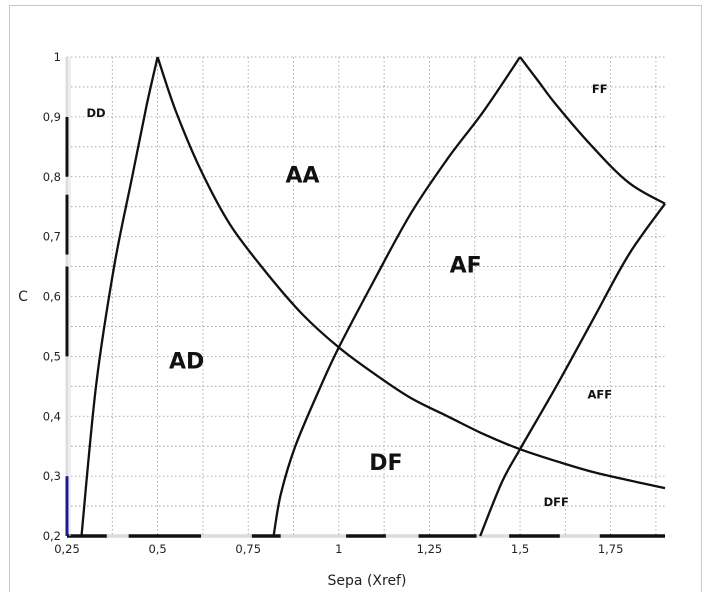 The width and height of the screenshot is (704, 594). What do you see at coordinates (52, 237) in the screenshot?
I see `y-tick-label: 0,7` at bounding box center [52, 237].